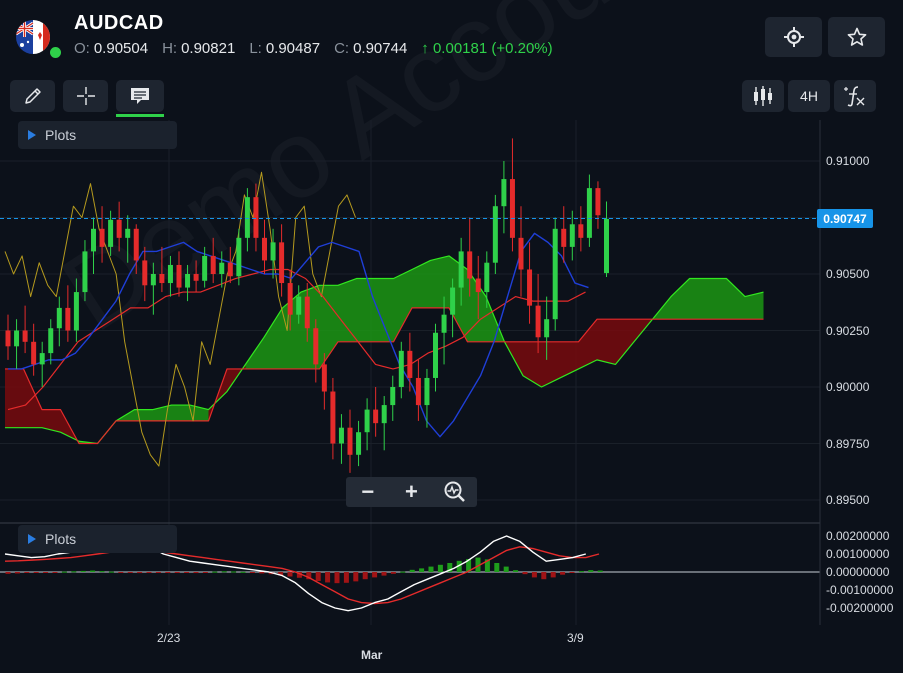 This screenshot has width=903, height=673. I want to click on pencil-icon, so click(32, 96).